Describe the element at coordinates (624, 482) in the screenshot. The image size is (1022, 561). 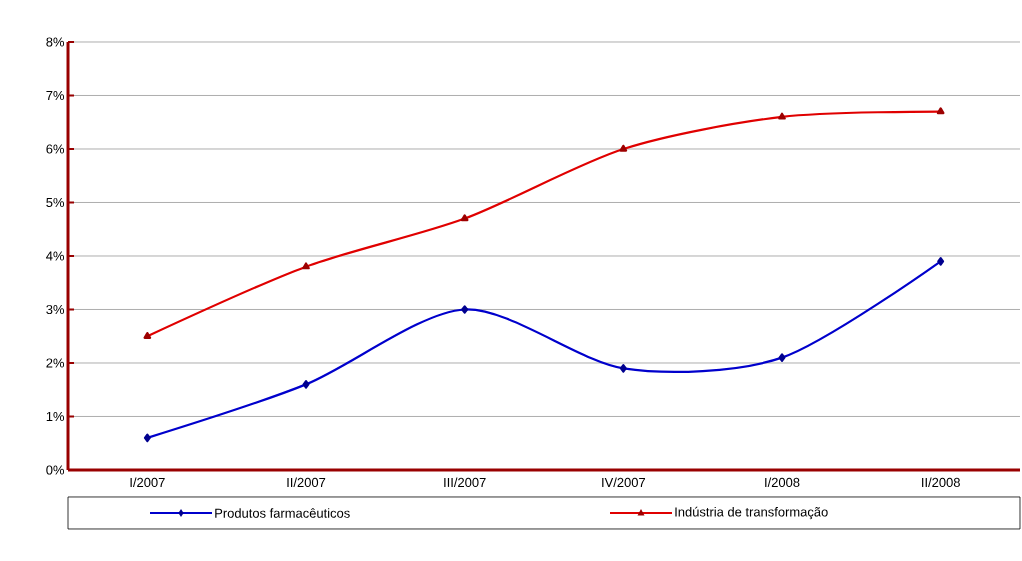
I see `x-tick-label: IV/2007` at that location.